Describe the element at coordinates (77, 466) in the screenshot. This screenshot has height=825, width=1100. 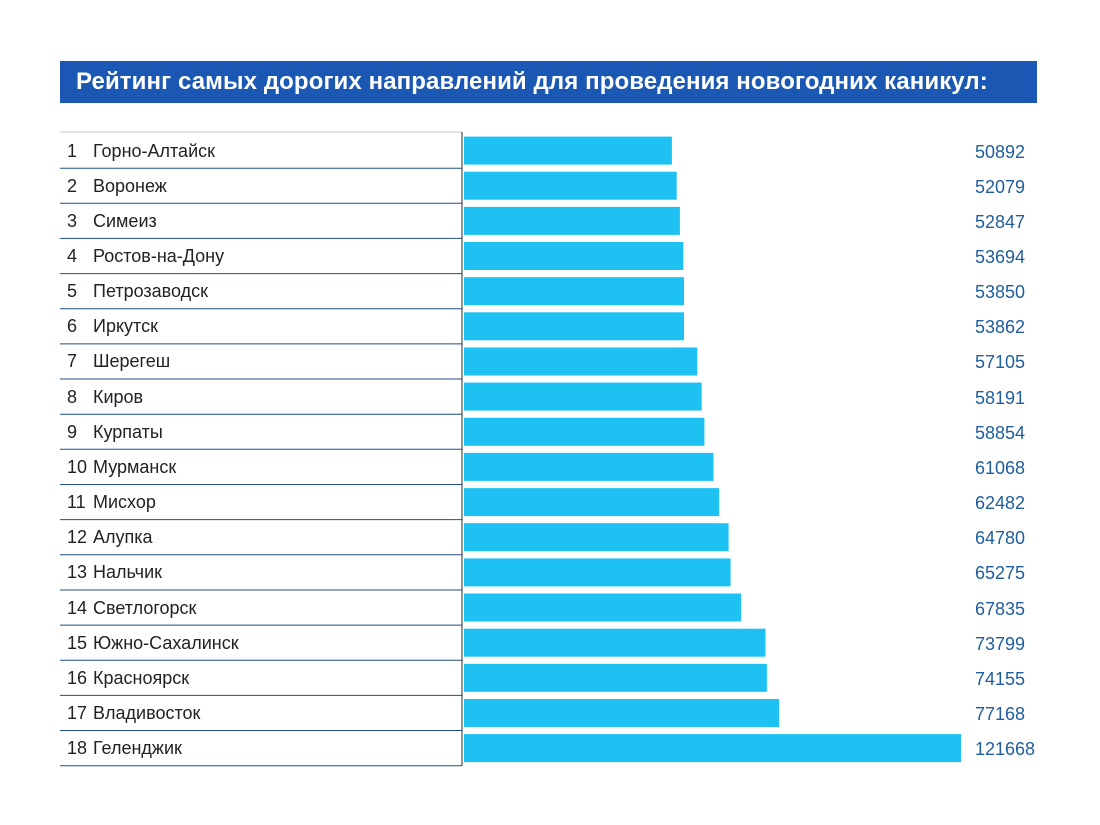
I see `rank-number: 10` at that location.